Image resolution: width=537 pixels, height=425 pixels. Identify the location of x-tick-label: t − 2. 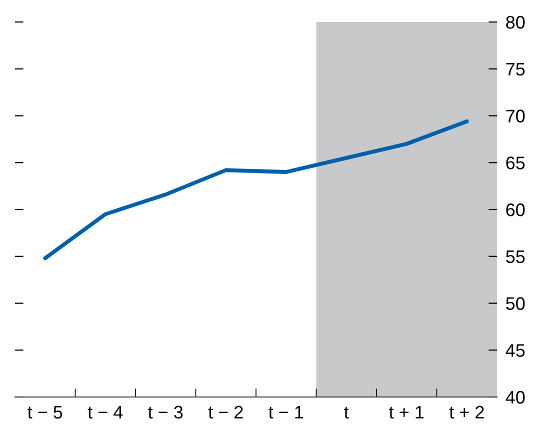
(225, 412).